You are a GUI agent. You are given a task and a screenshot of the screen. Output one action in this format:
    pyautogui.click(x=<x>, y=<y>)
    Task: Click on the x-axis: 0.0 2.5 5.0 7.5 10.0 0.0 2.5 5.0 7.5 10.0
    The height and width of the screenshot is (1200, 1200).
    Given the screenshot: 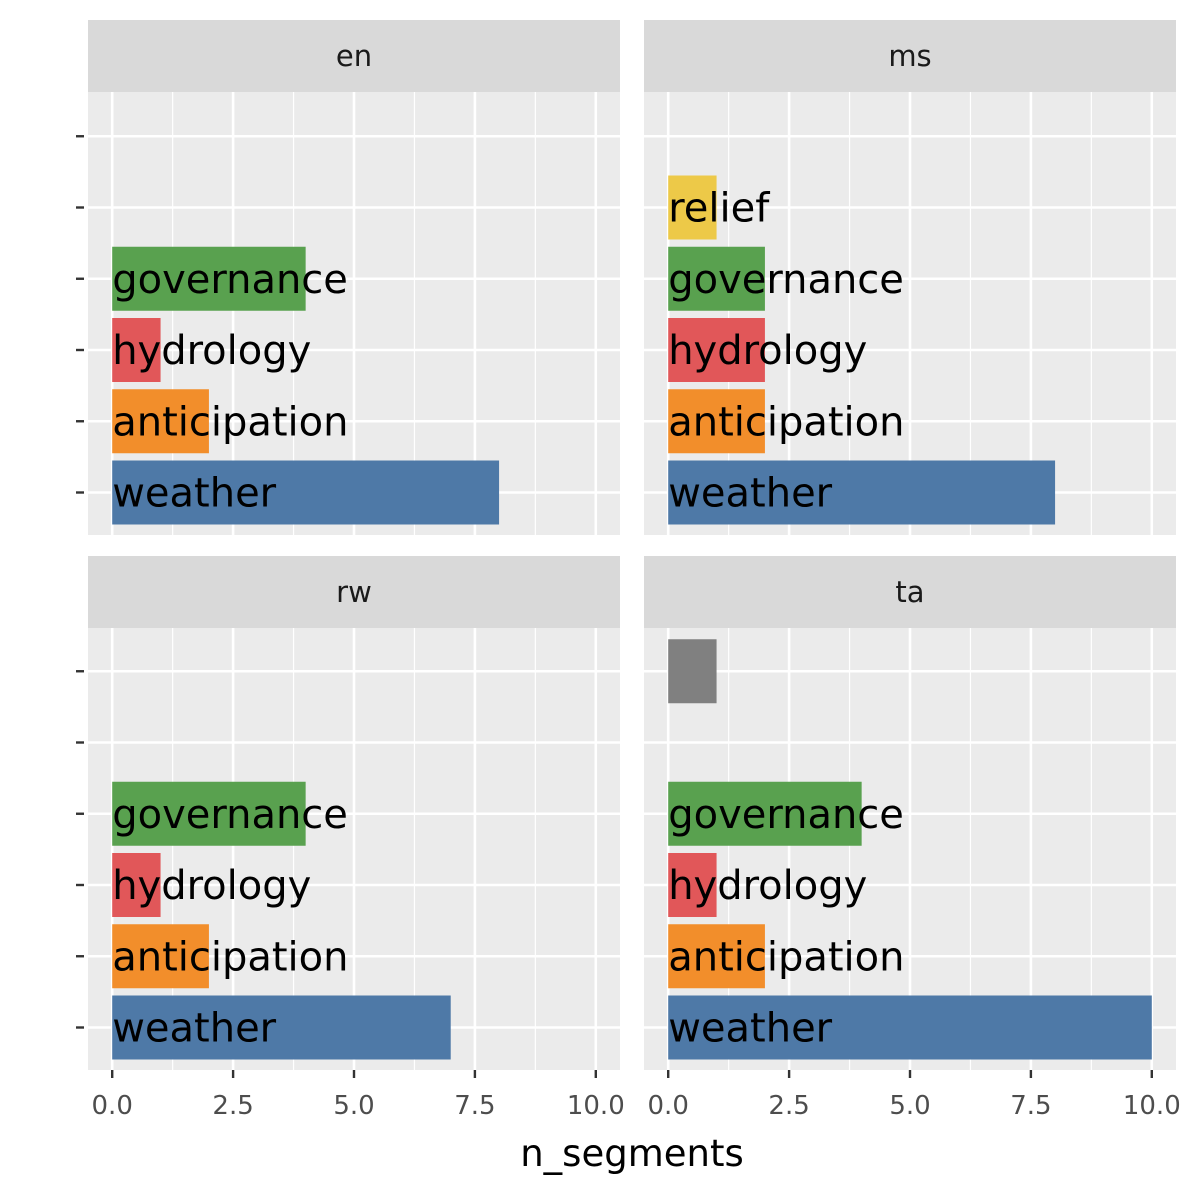 What is the action you would take?
    pyautogui.click(x=636, y=1095)
    